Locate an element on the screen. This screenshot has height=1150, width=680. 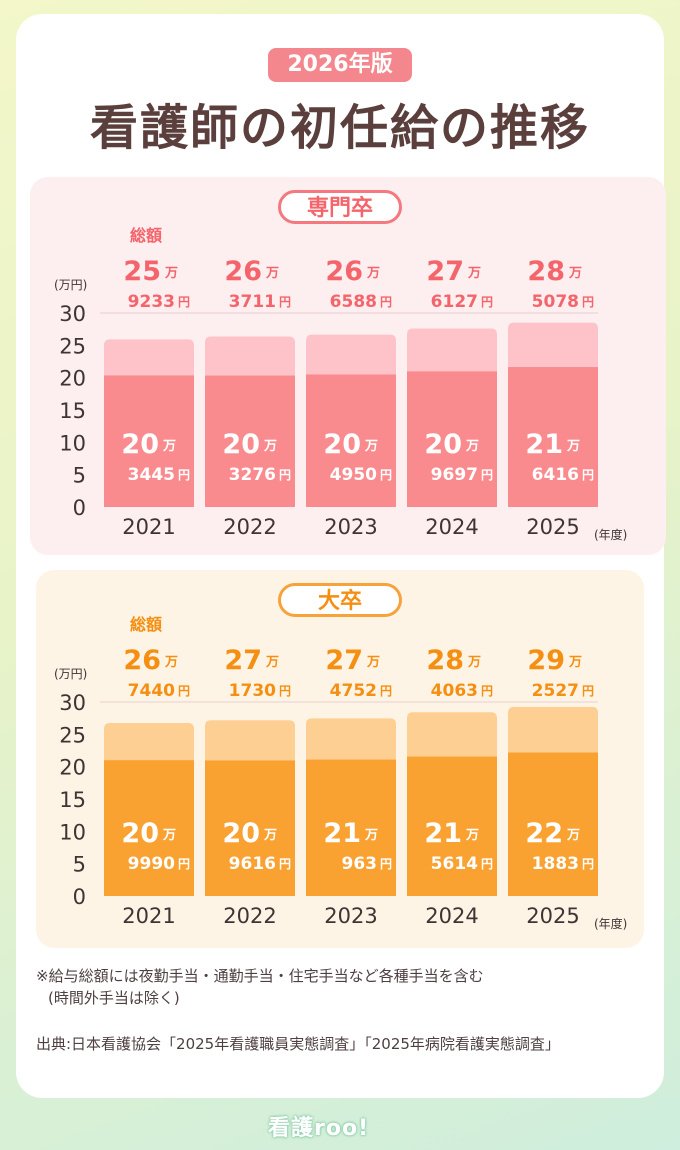
brand-logo: 看護roo! is located at coordinates (319, 1128).